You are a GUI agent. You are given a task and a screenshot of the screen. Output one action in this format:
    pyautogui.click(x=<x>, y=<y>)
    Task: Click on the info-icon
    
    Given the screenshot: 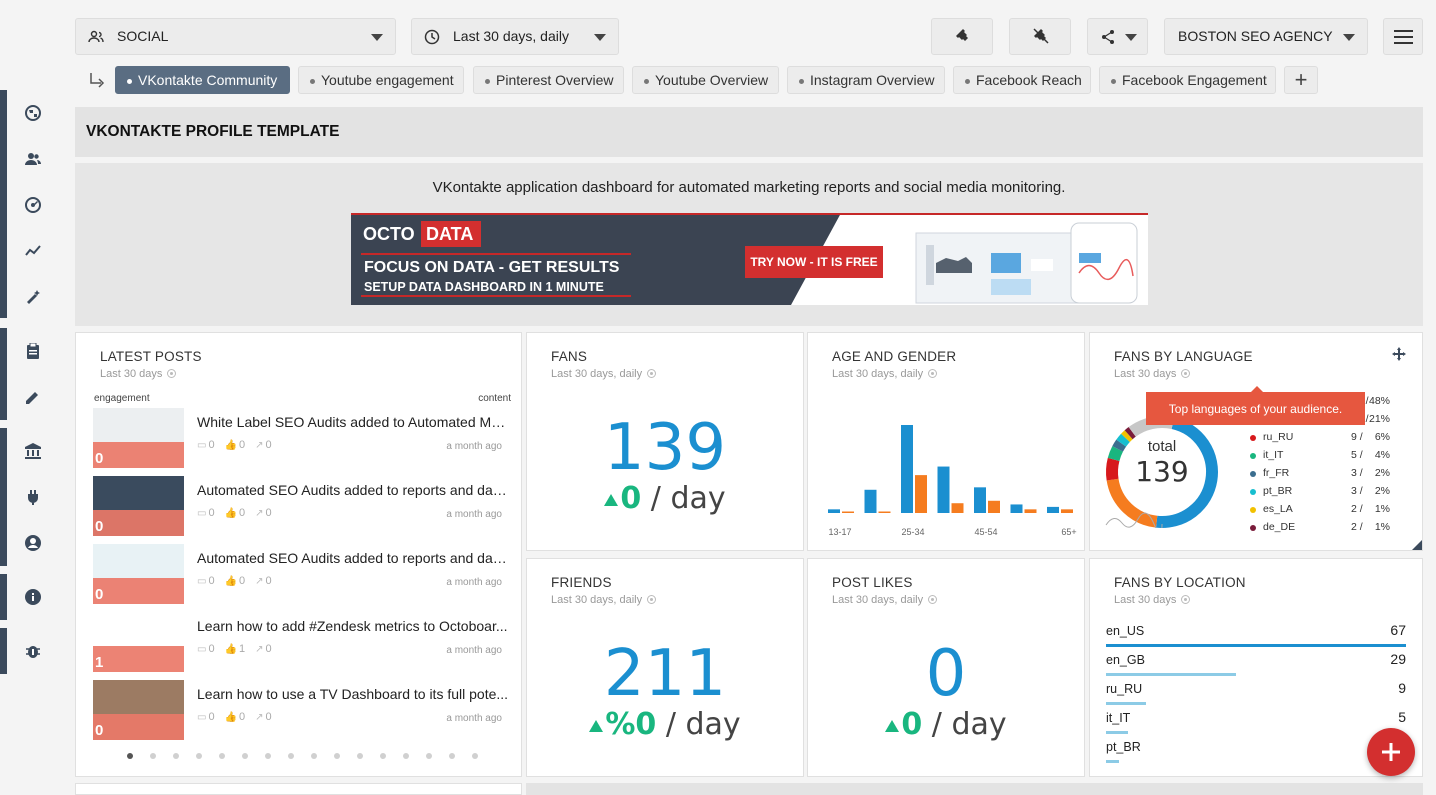 What is the action you would take?
    pyautogui.click(x=33, y=597)
    